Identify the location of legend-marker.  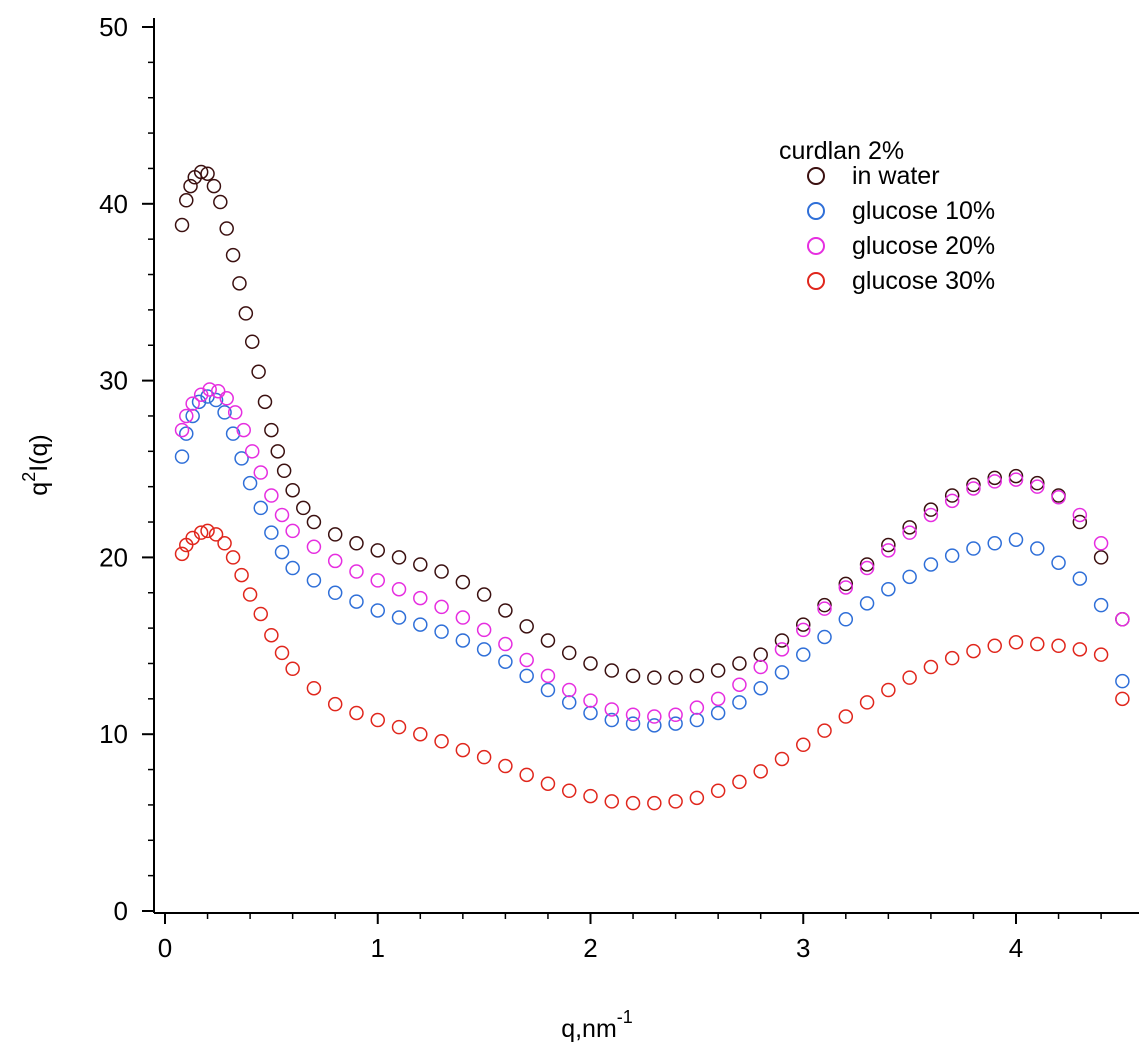
(816, 281).